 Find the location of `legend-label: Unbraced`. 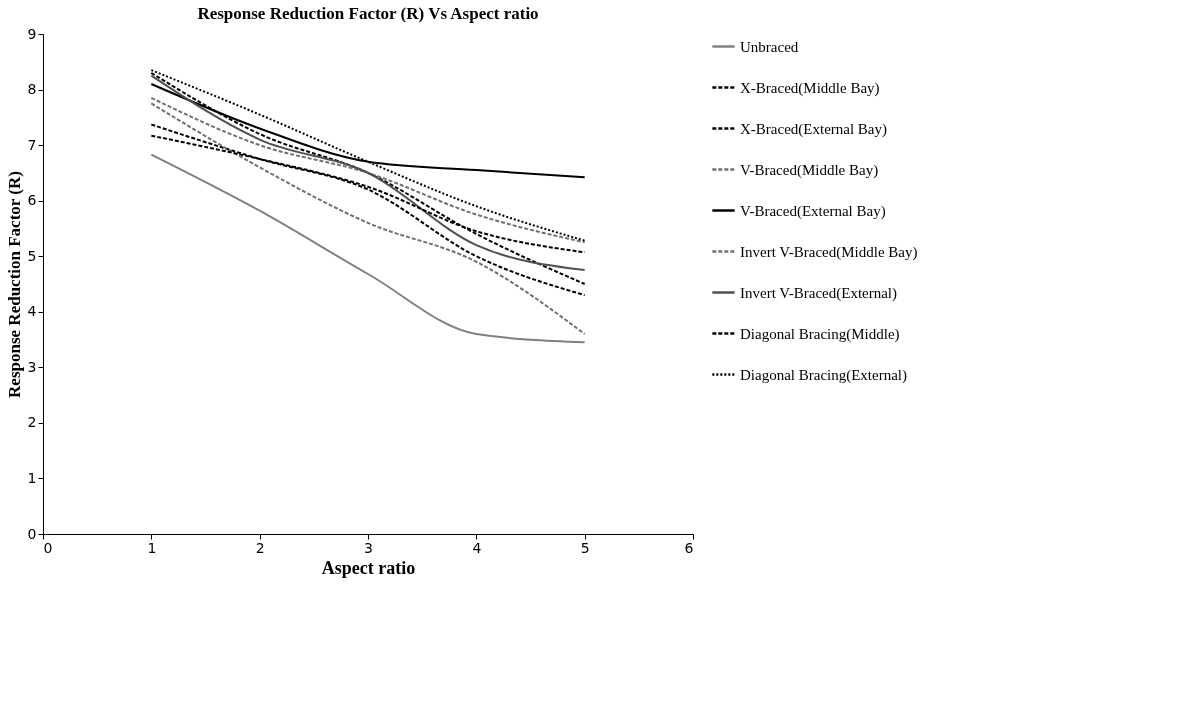

legend-label: Unbraced is located at coordinates (769, 46).